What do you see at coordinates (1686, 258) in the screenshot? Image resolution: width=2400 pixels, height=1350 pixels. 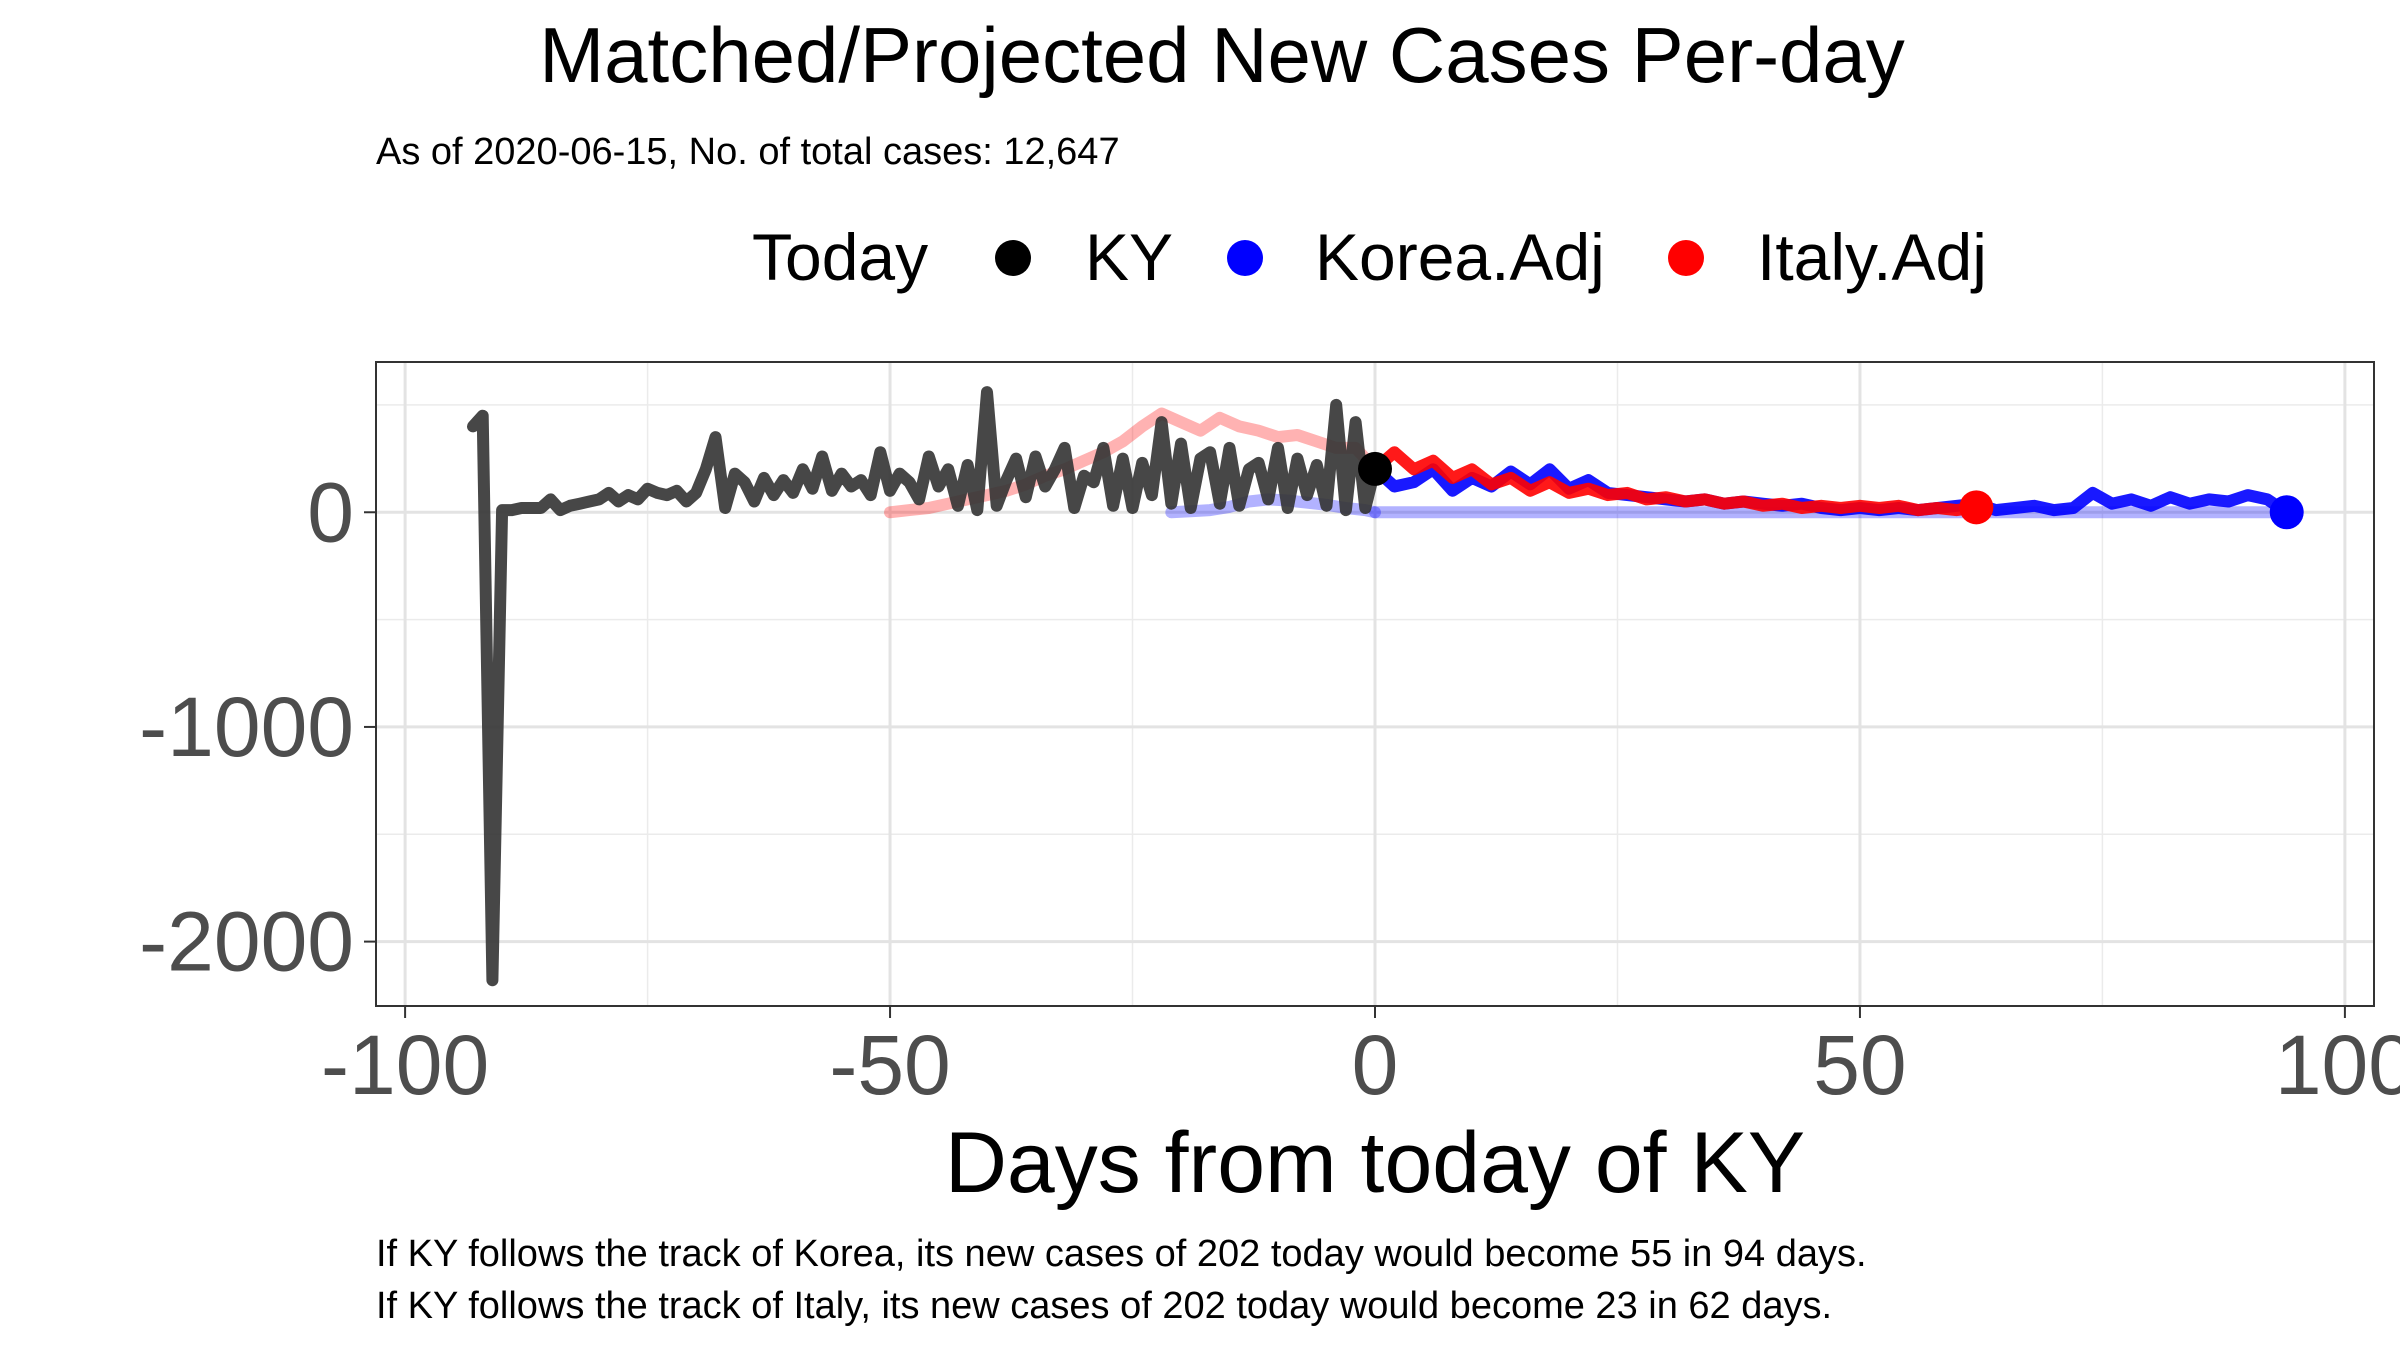 I see `legend-key-italy` at bounding box center [1686, 258].